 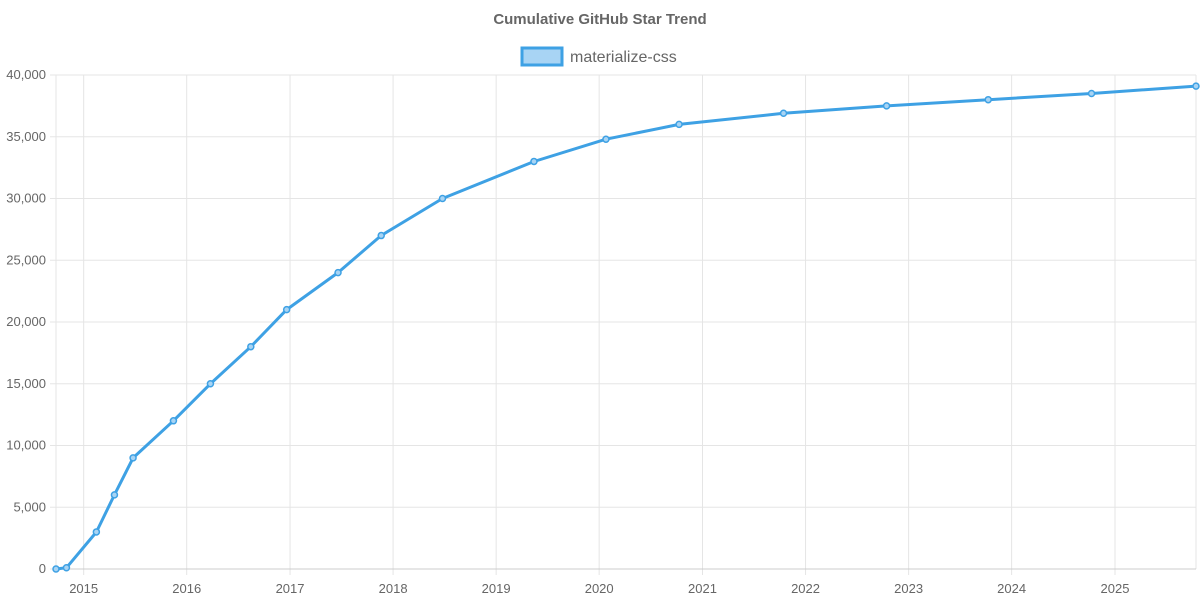 I want to click on legend-label: materialize-css, so click(x=623, y=57).